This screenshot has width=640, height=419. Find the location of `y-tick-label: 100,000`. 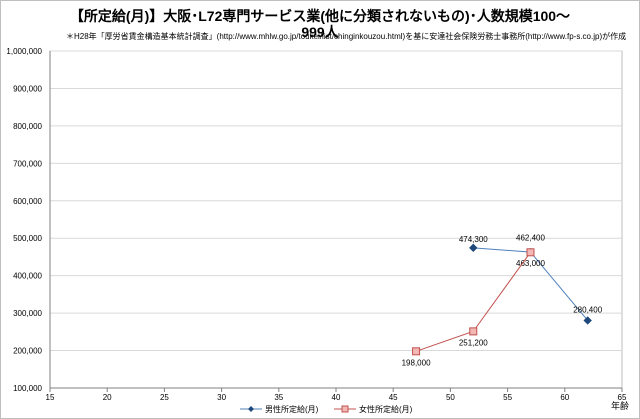

y-tick-label: 100,000 is located at coordinates (27, 388).